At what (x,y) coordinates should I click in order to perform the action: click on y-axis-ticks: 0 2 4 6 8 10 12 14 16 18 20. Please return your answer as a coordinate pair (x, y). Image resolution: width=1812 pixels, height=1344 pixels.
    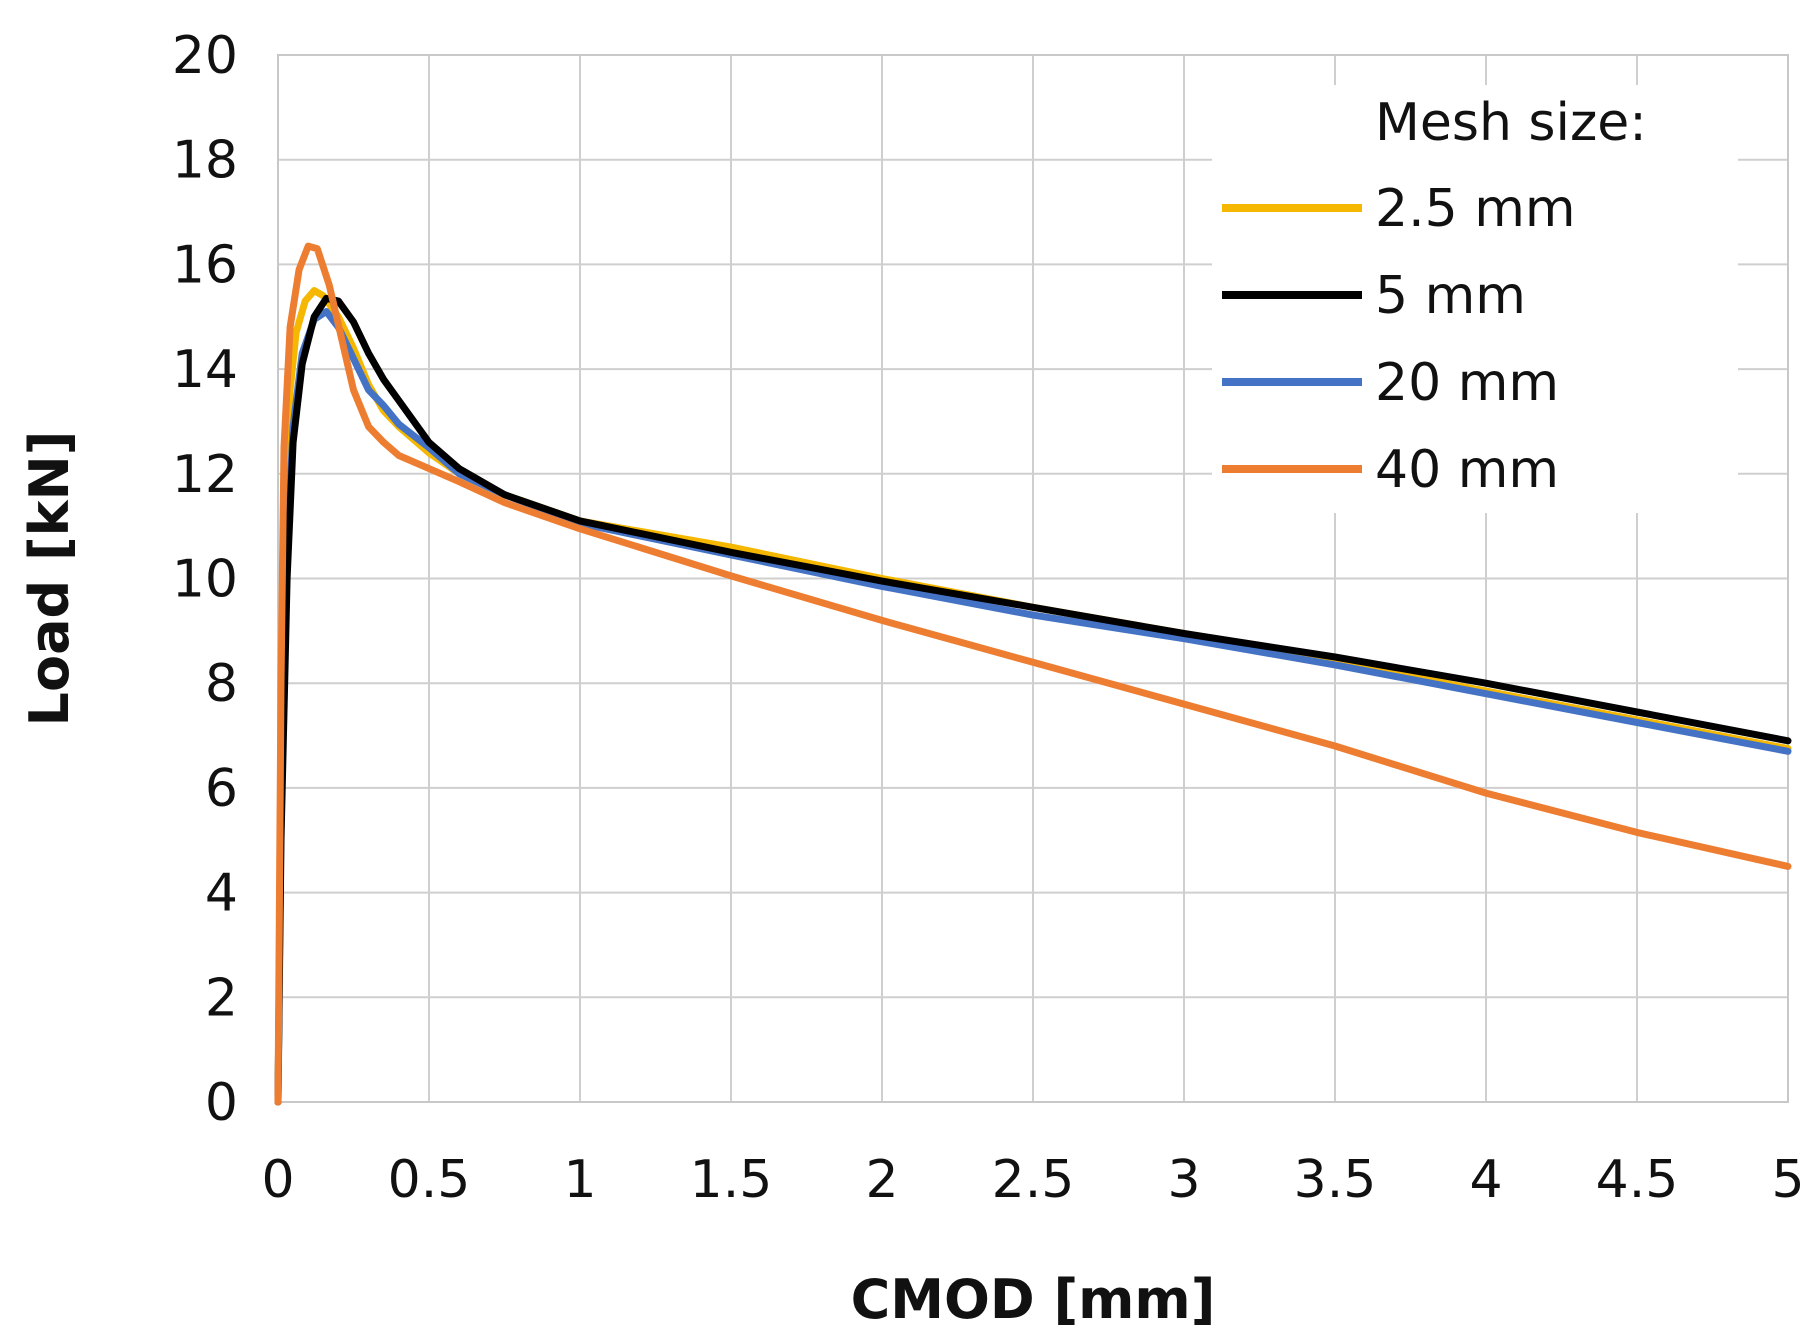
    Looking at the image, I should click on (205, 579).